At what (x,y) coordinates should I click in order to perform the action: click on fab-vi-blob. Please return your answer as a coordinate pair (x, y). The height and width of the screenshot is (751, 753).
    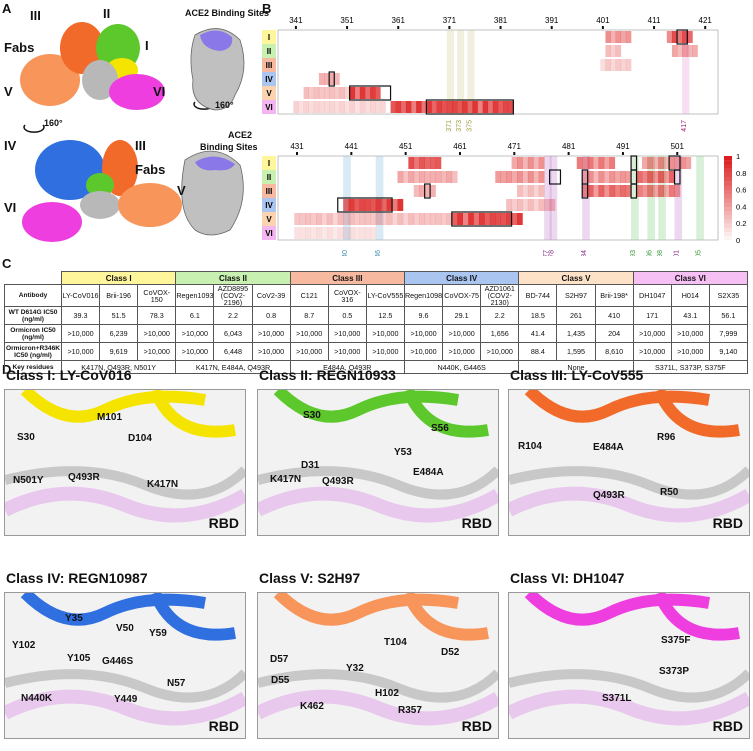
    Looking at the image, I should click on (137, 92).